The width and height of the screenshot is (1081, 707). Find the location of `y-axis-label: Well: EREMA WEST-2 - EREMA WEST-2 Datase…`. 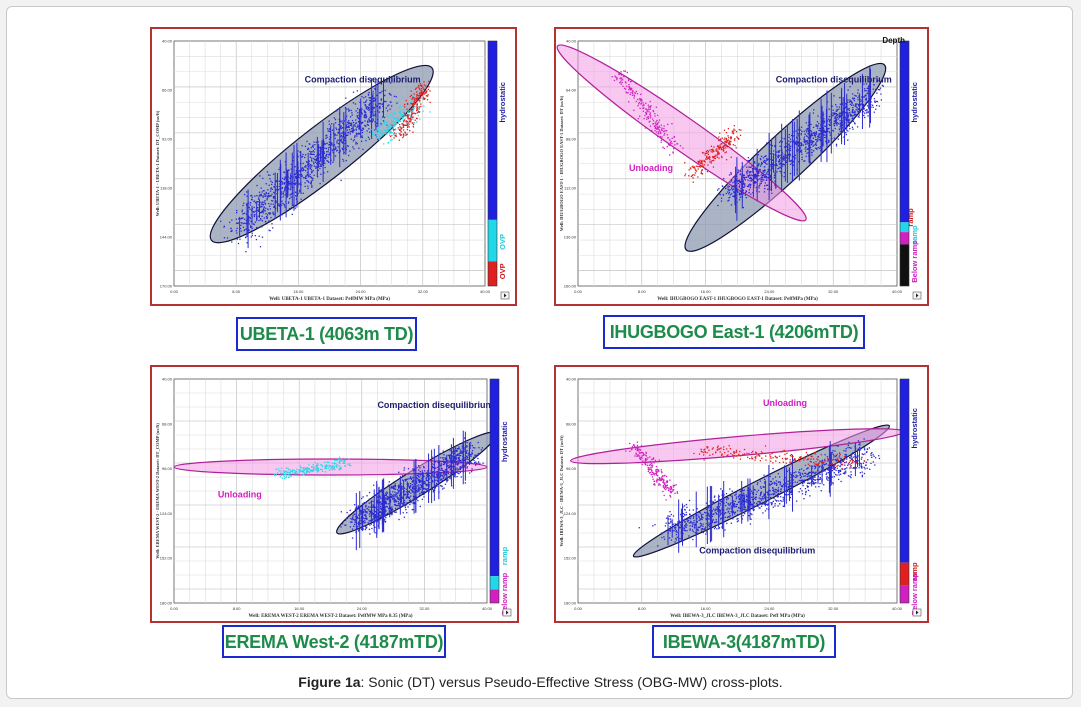

y-axis-label: Well: EREMA WEST-2 - EREMA WEST-2 Datase… is located at coordinates (157, 491).